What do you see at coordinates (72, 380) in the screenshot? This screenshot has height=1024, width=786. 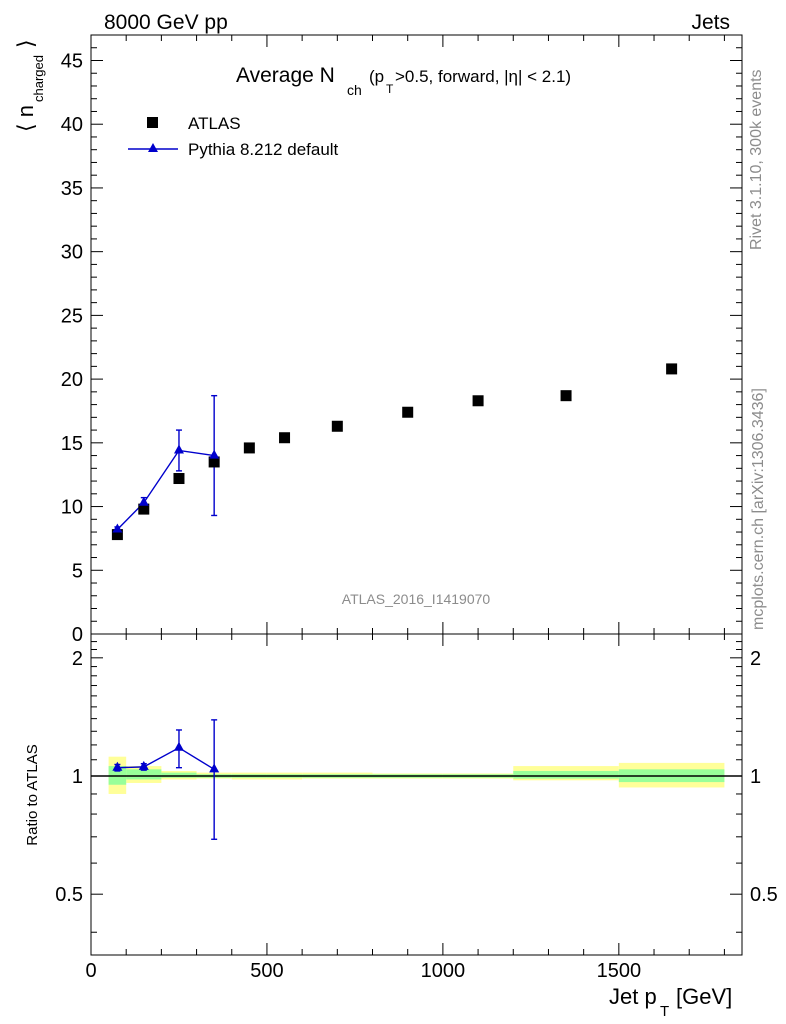 I see `main-ytick-label: 20` at bounding box center [72, 380].